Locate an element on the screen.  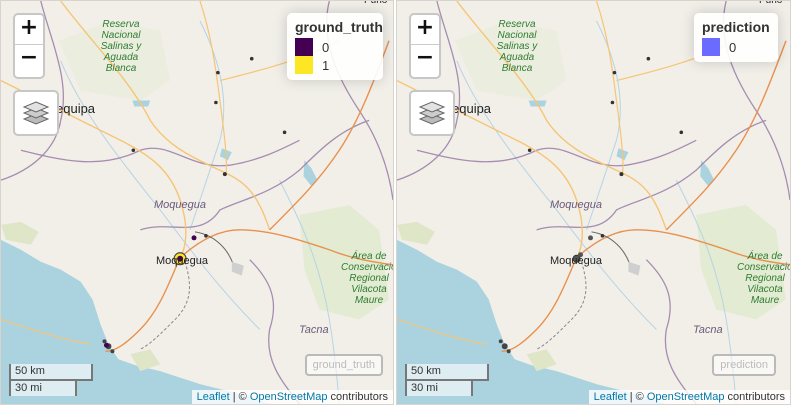
legend: prediction 0 is located at coordinates (736, 37).